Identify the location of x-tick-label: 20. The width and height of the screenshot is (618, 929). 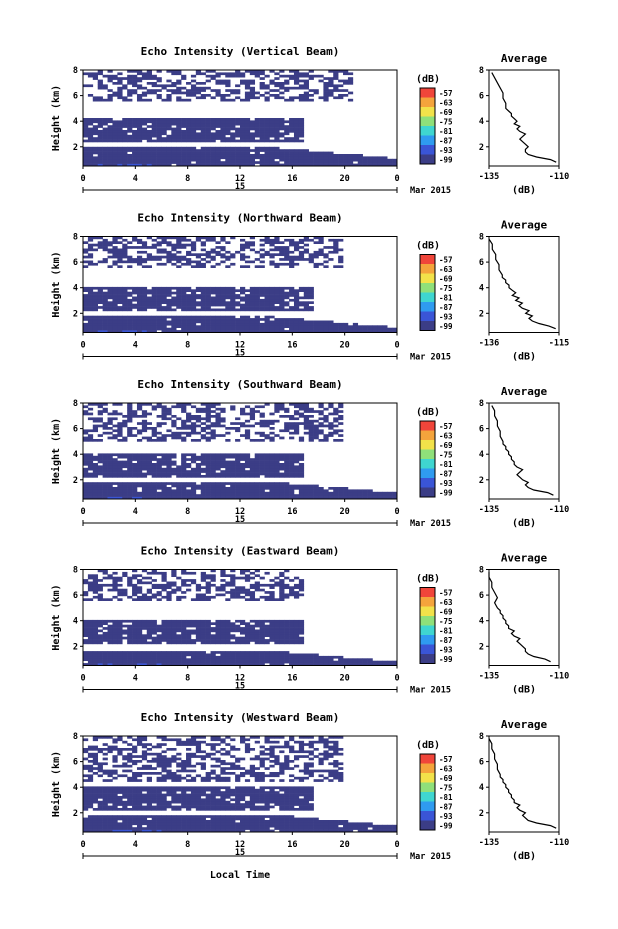
(345, 346).